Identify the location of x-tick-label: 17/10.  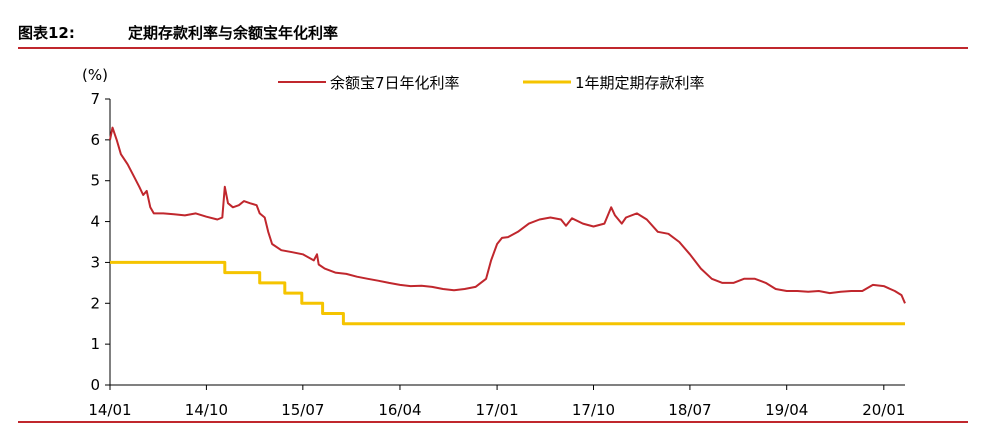
(593, 410).